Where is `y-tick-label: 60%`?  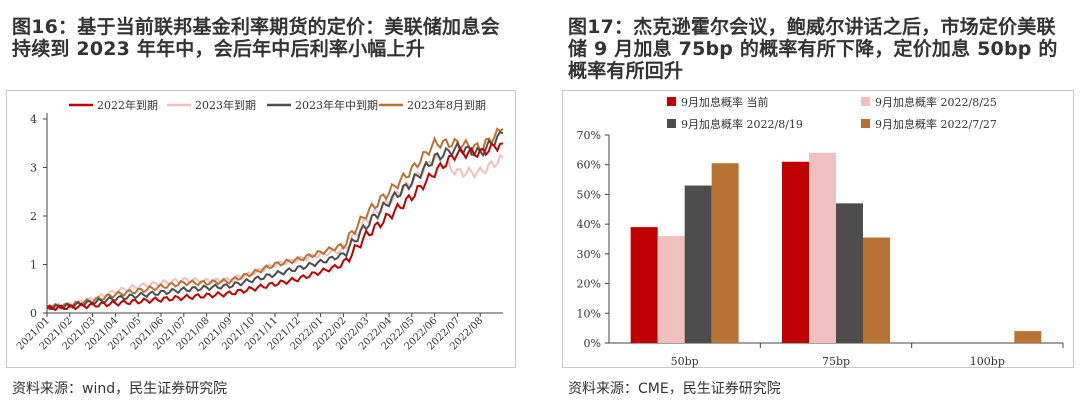 y-tick-label: 60% is located at coordinates (589, 165).